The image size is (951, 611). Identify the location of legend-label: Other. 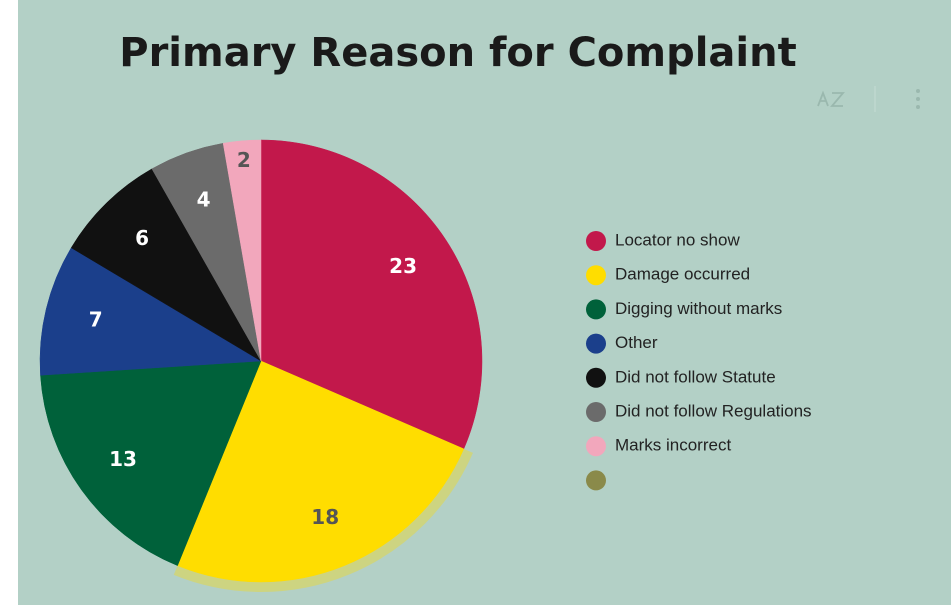
(636, 342).